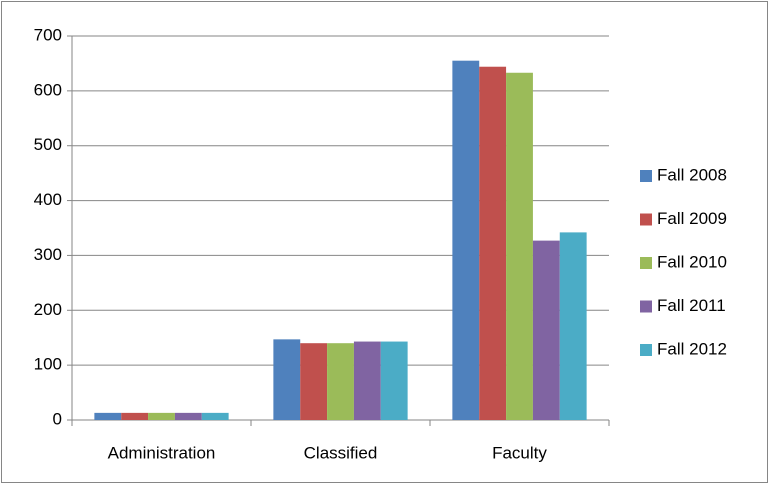 The image size is (769, 484). Describe the element at coordinates (48, 34) in the screenshot. I see `y-tick-label: 700` at that location.